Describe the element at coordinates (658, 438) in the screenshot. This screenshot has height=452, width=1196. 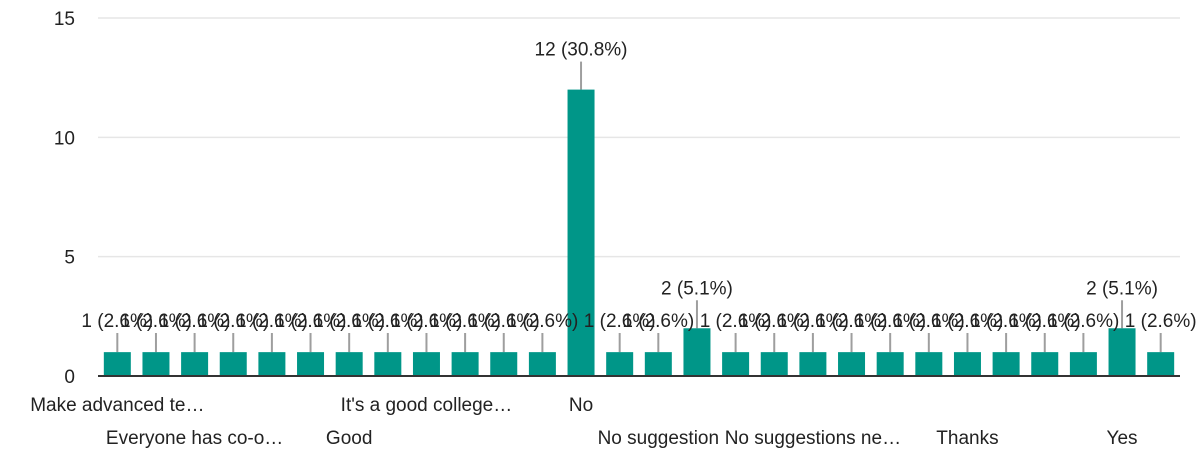
I see `x-tick-label: No suggestion` at that location.